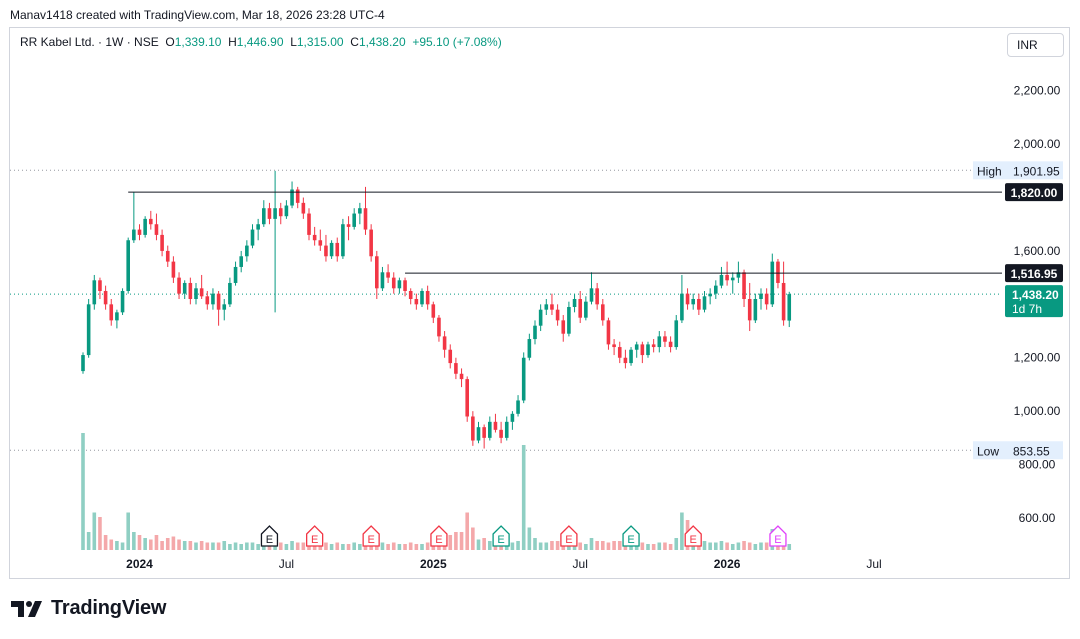  What do you see at coordinates (1034, 192) in the screenshot?
I see `level-tag-bg` at bounding box center [1034, 192].